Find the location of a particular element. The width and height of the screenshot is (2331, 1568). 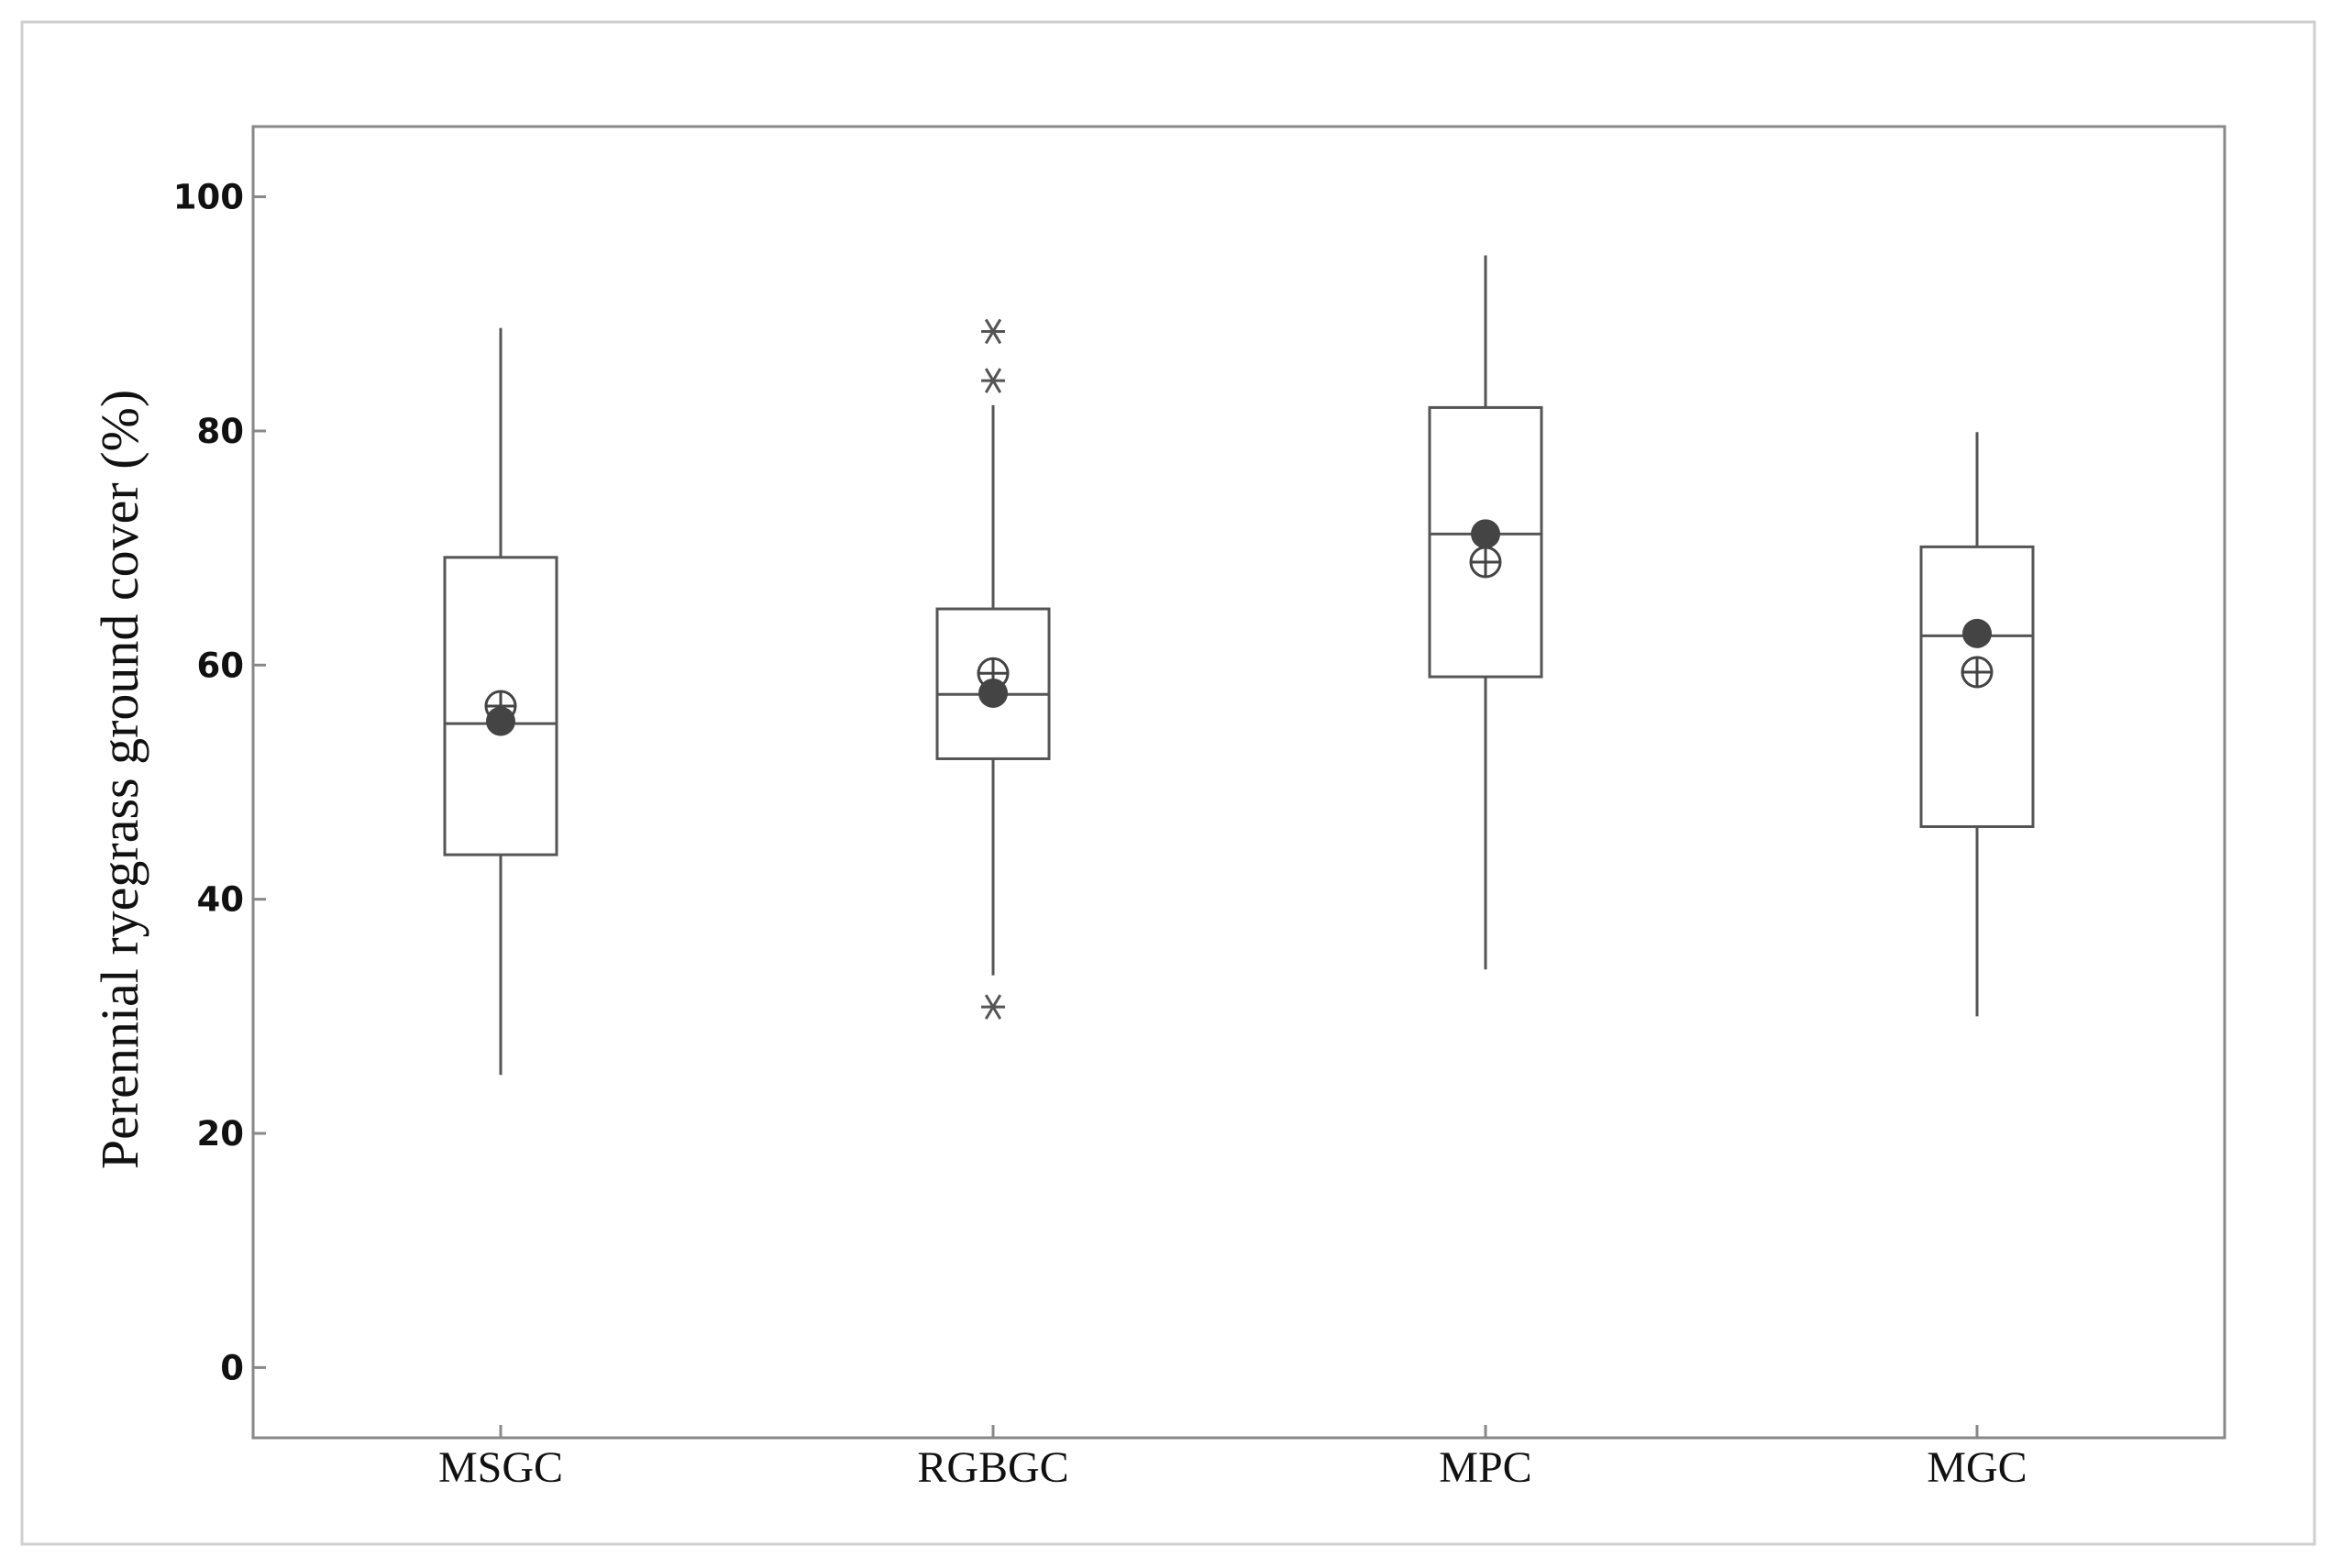

y-axis: 0 20 40 60 80 100 is located at coordinates (219, 782).